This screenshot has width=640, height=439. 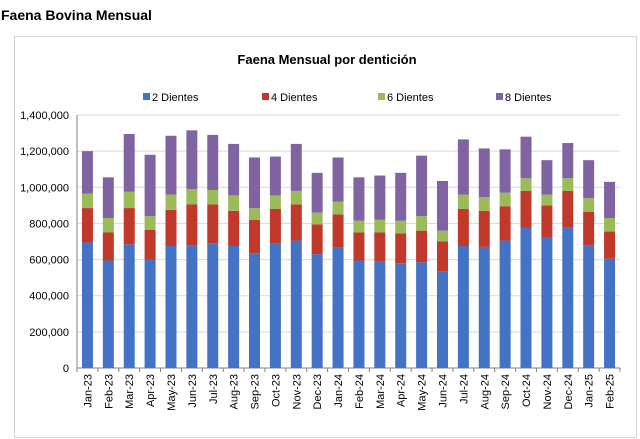 What do you see at coordinates (44, 152) in the screenshot?
I see `y-tick-label: 1,200,000` at bounding box center [44, 152].